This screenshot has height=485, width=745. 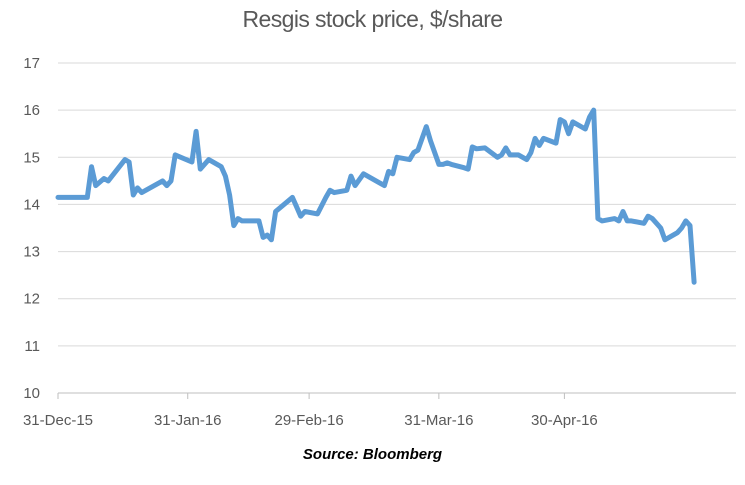 What do you see at coordinates (31, 110) in the screenshot?
I see `y-tick-label: 16` at bounding box center [31, 110].